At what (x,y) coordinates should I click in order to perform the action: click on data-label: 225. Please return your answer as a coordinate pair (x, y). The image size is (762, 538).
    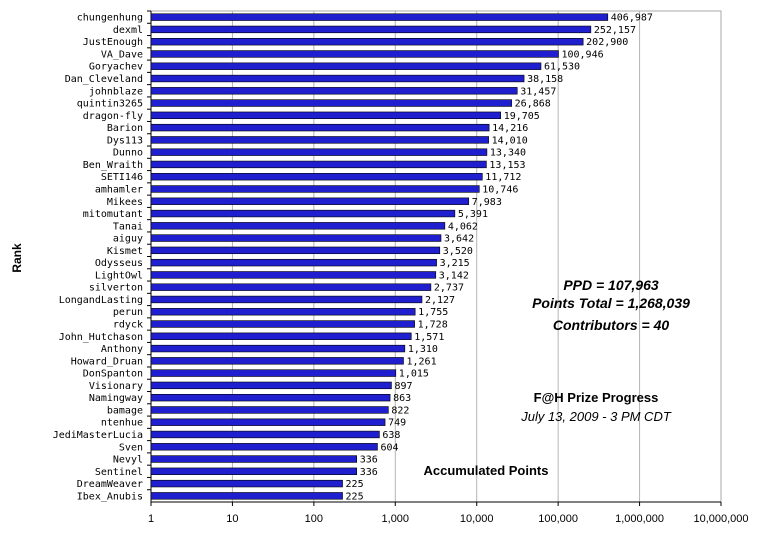
    Looking at the image, I should click on (355, 484).